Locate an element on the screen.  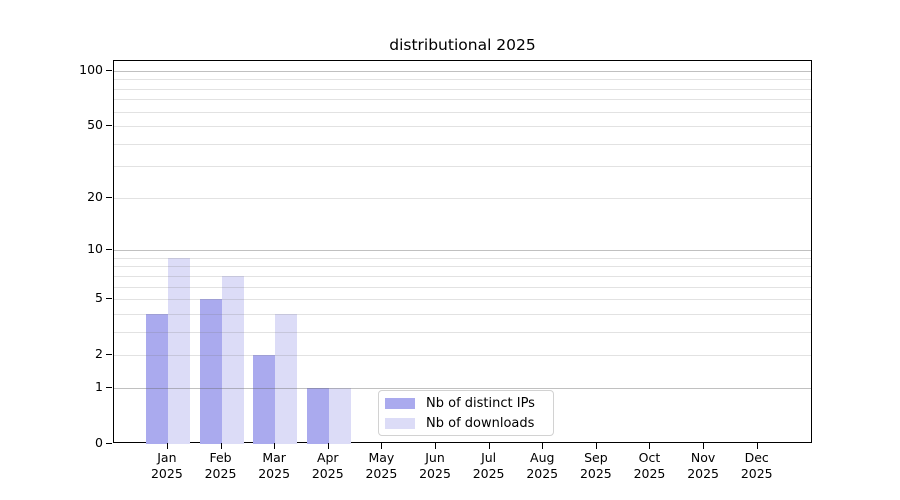
legend-row-distinct-ips: Nb of distinct IPs is located at coordinates (469, 403).